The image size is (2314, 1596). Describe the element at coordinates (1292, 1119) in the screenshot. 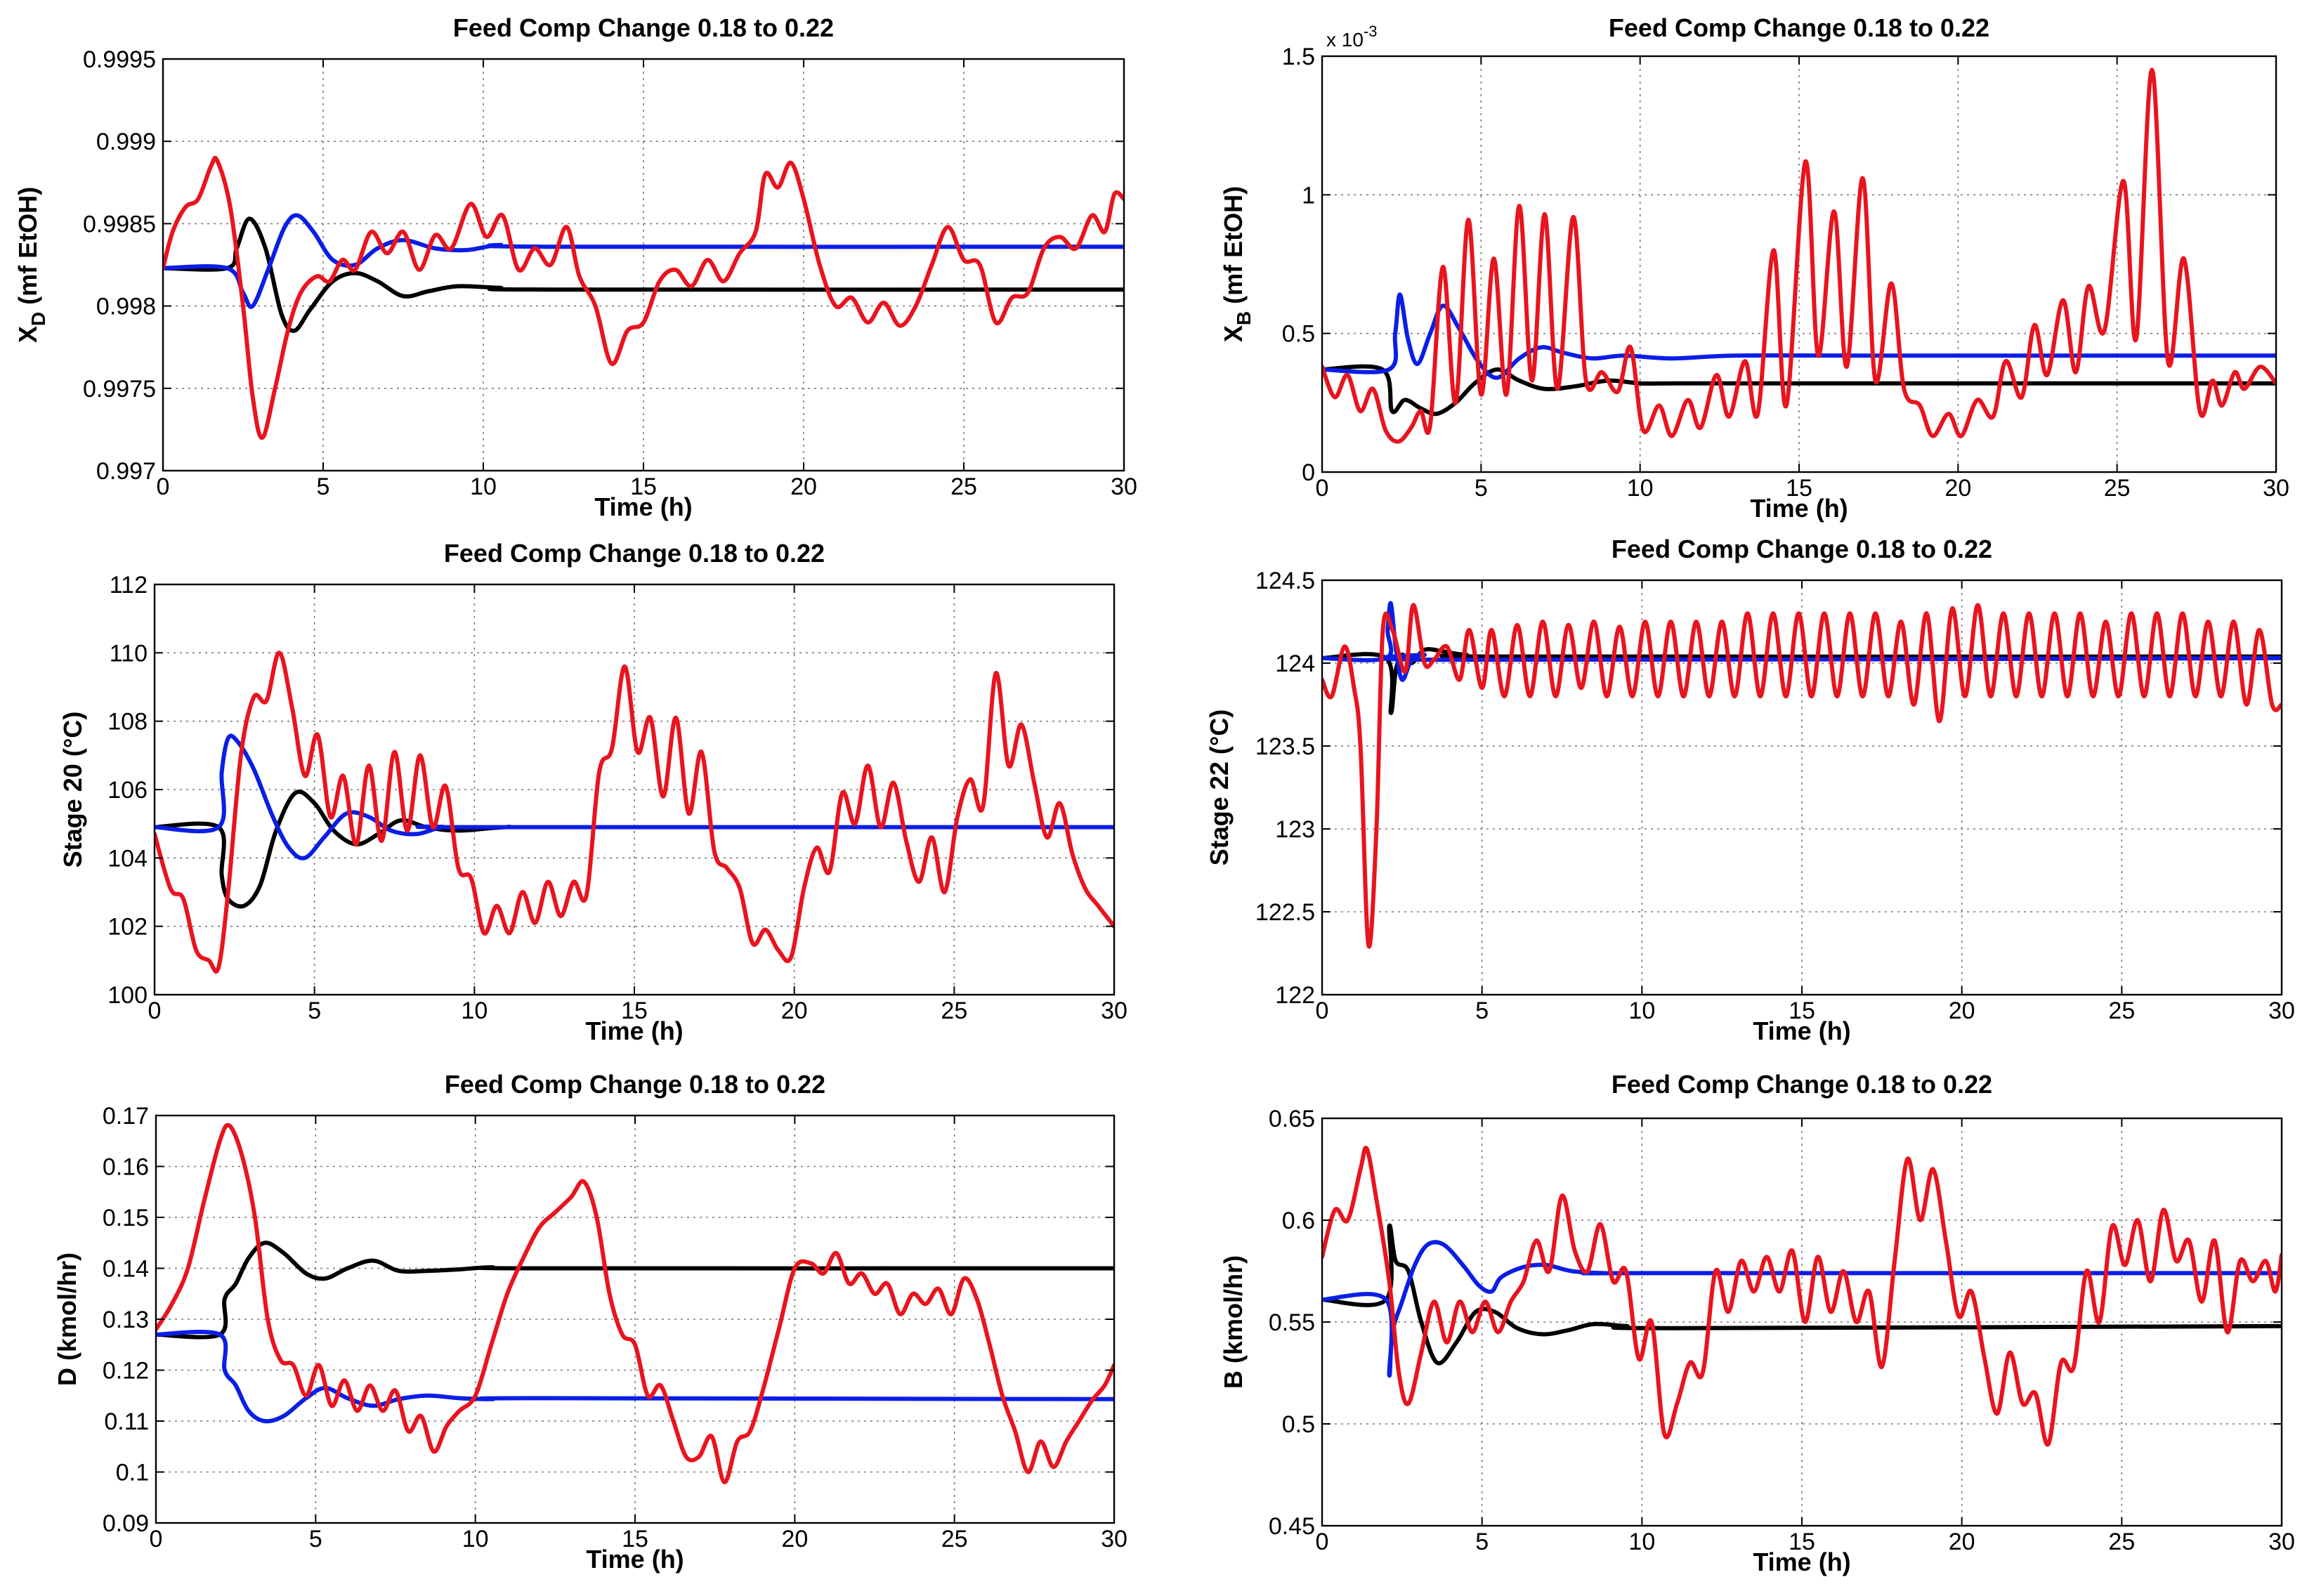

I see `y-tick-label: 0.65` at that location.